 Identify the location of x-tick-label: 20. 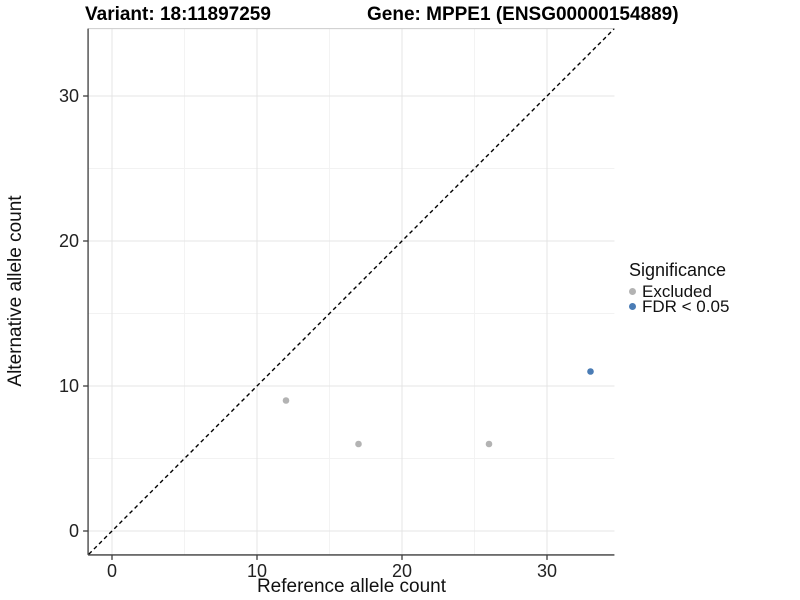
(402, 571).